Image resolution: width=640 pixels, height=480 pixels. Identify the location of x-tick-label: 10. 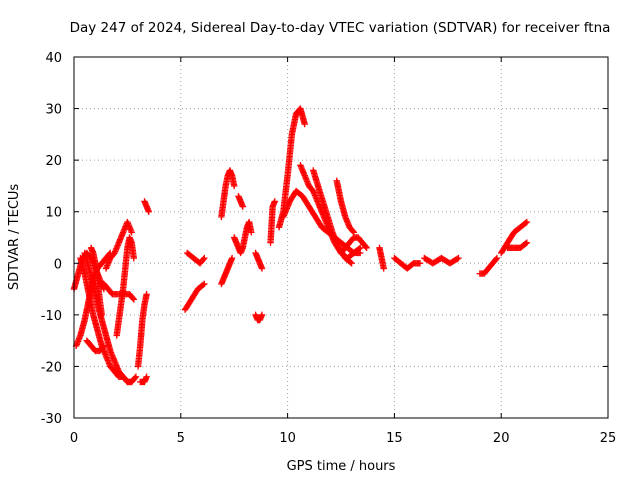
(287, 438).